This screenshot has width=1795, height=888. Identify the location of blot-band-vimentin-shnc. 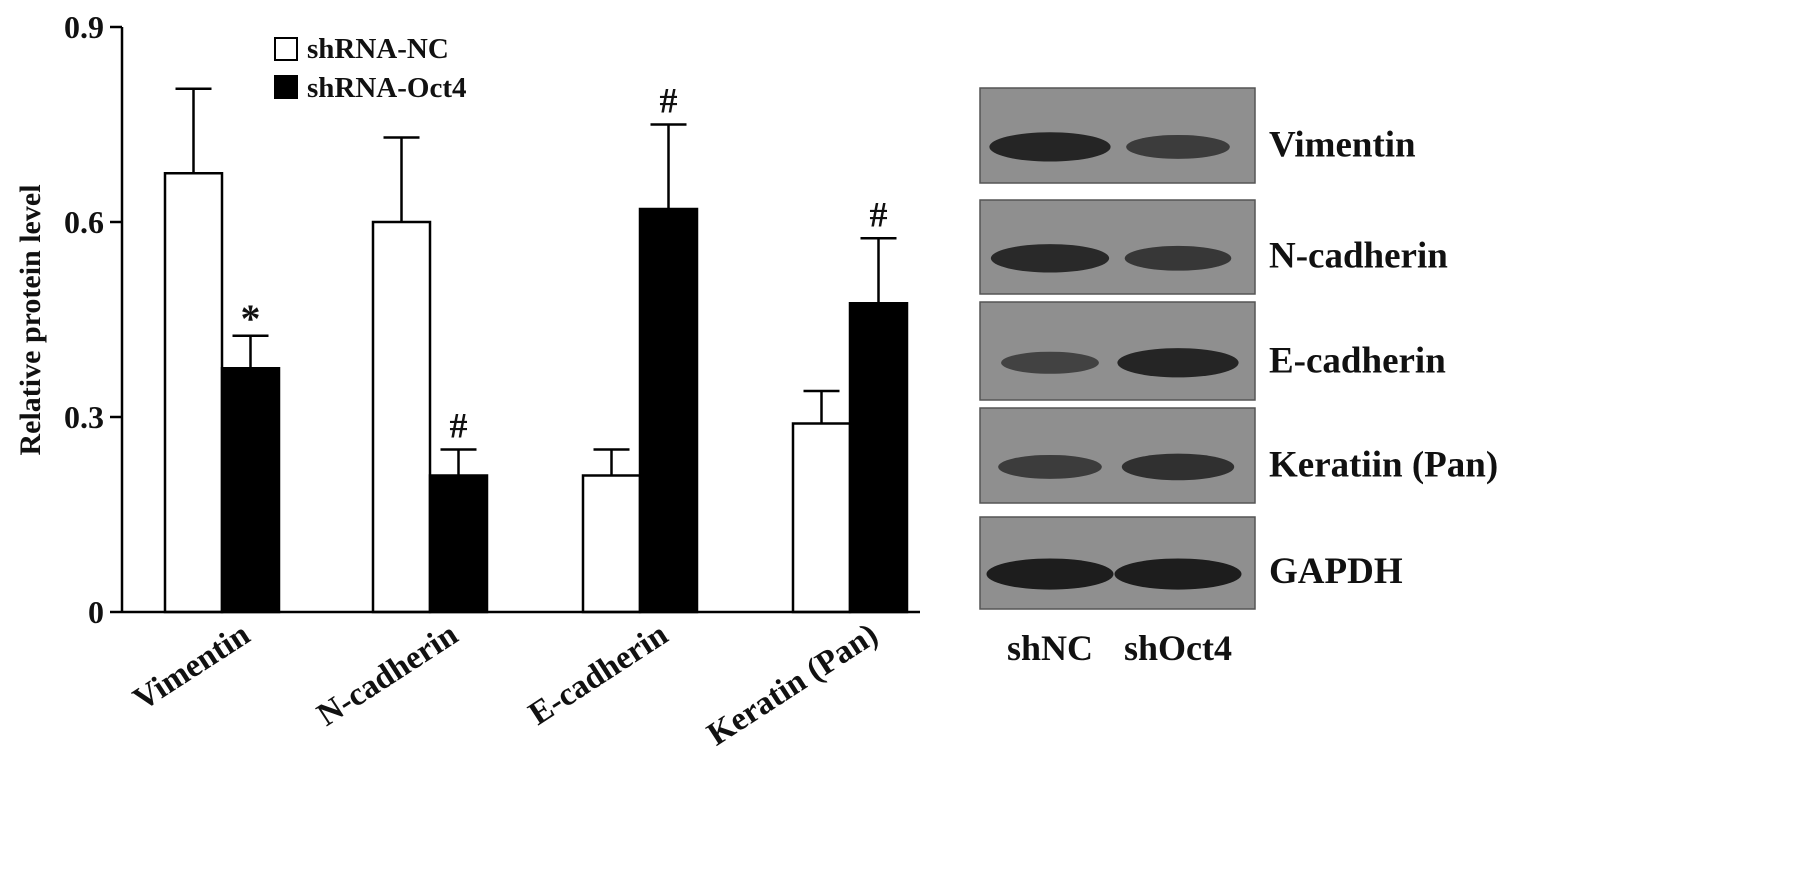
(1050, 147).